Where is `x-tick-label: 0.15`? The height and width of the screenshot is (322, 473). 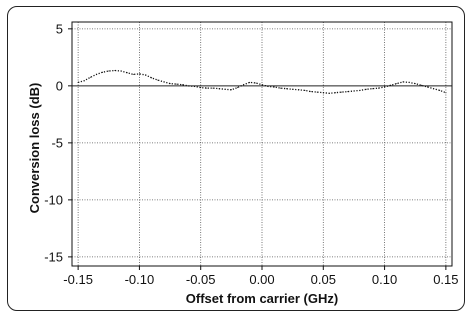
x-tick-label: 0.15 is located at coordinates (445, 279).